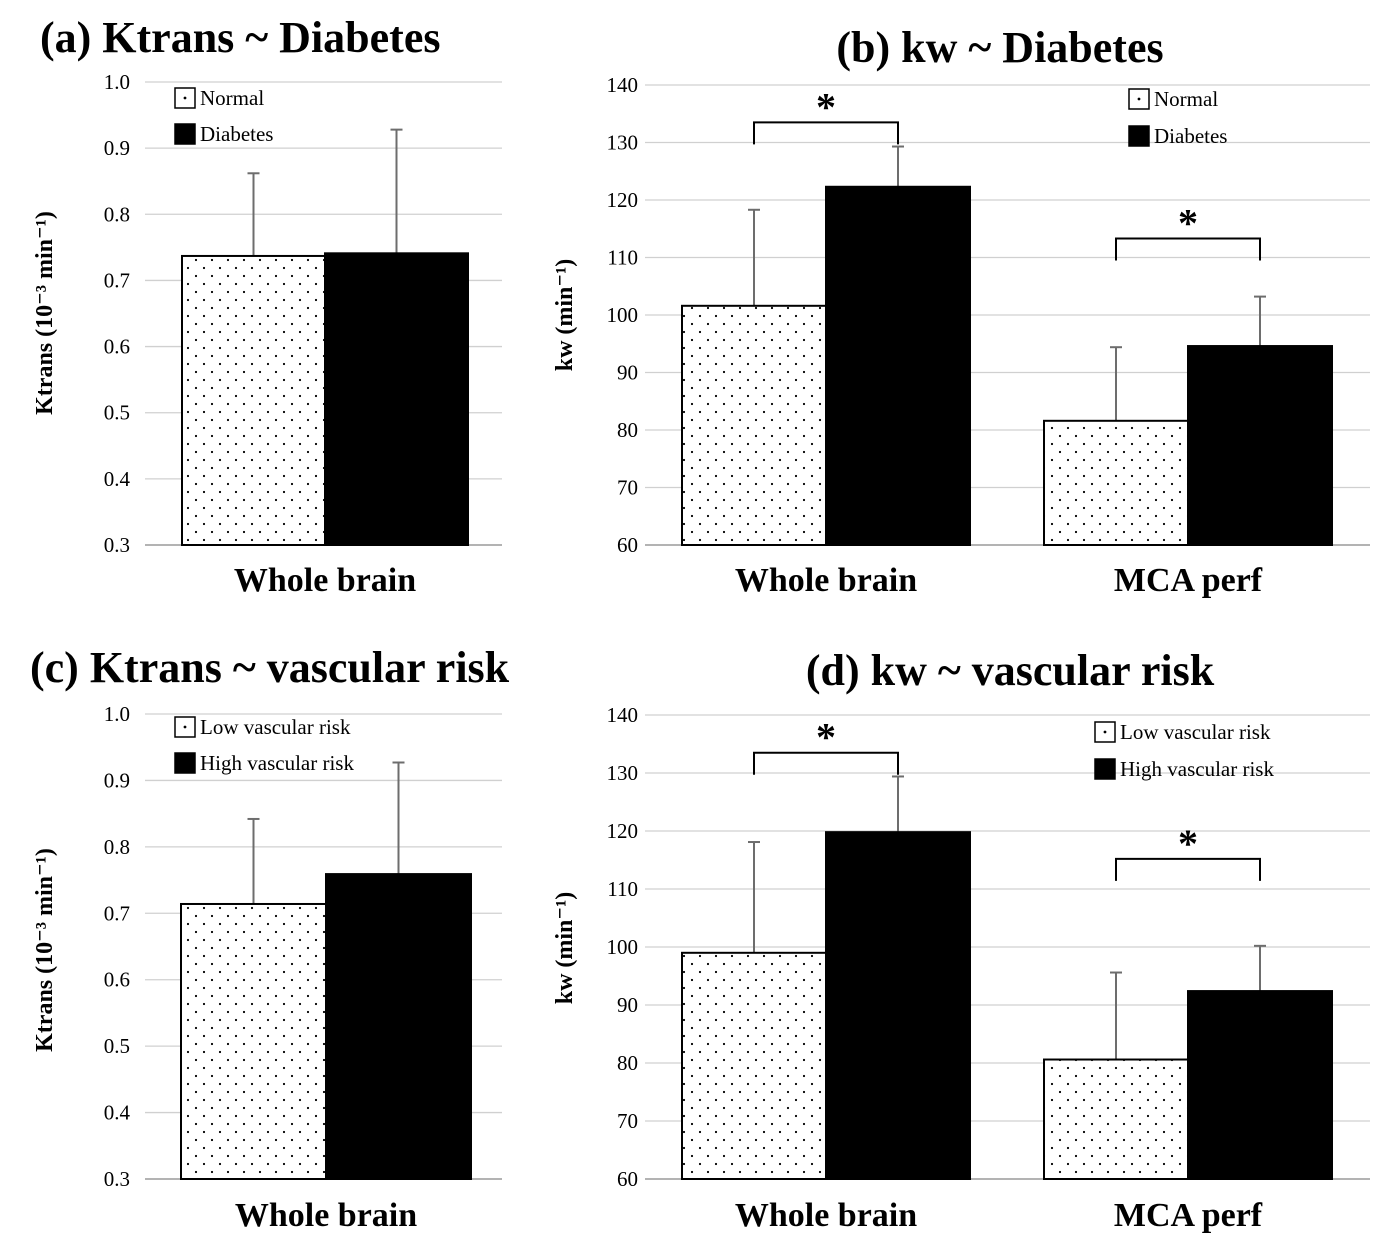 This screenshot has height=1244, width=1386. Describe the element at coordinates (1010, 670) in the screenshot. I see `chart-title: (d) kw ~ vascular risk` at that location.